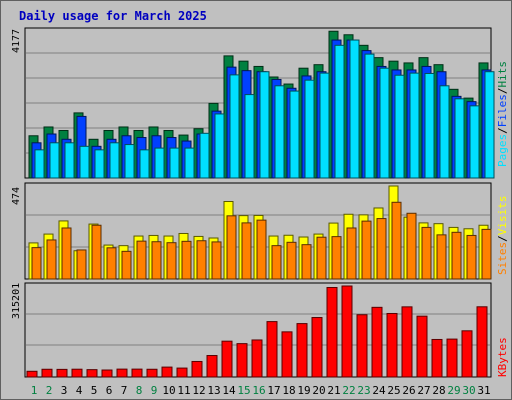 The width and height of the screenshot is (512, 400). Describe the element at coordinates (438, 390) in the screenshot. I see `day-label-28: 28` at that location.